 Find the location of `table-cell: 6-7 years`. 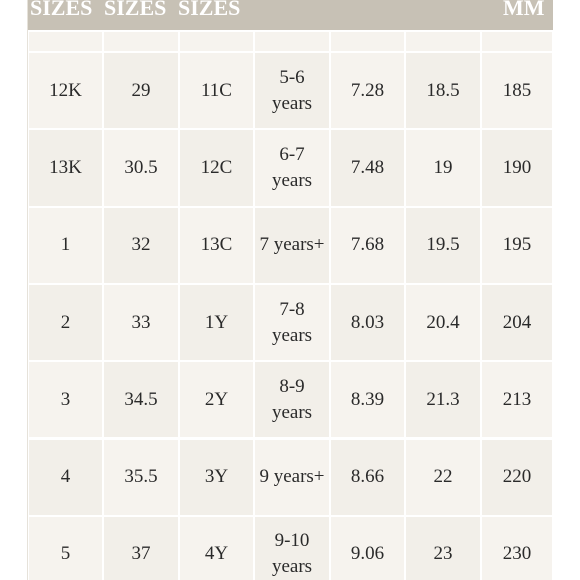

table-cell: 6-7 years is located at coordinates (292, 168).